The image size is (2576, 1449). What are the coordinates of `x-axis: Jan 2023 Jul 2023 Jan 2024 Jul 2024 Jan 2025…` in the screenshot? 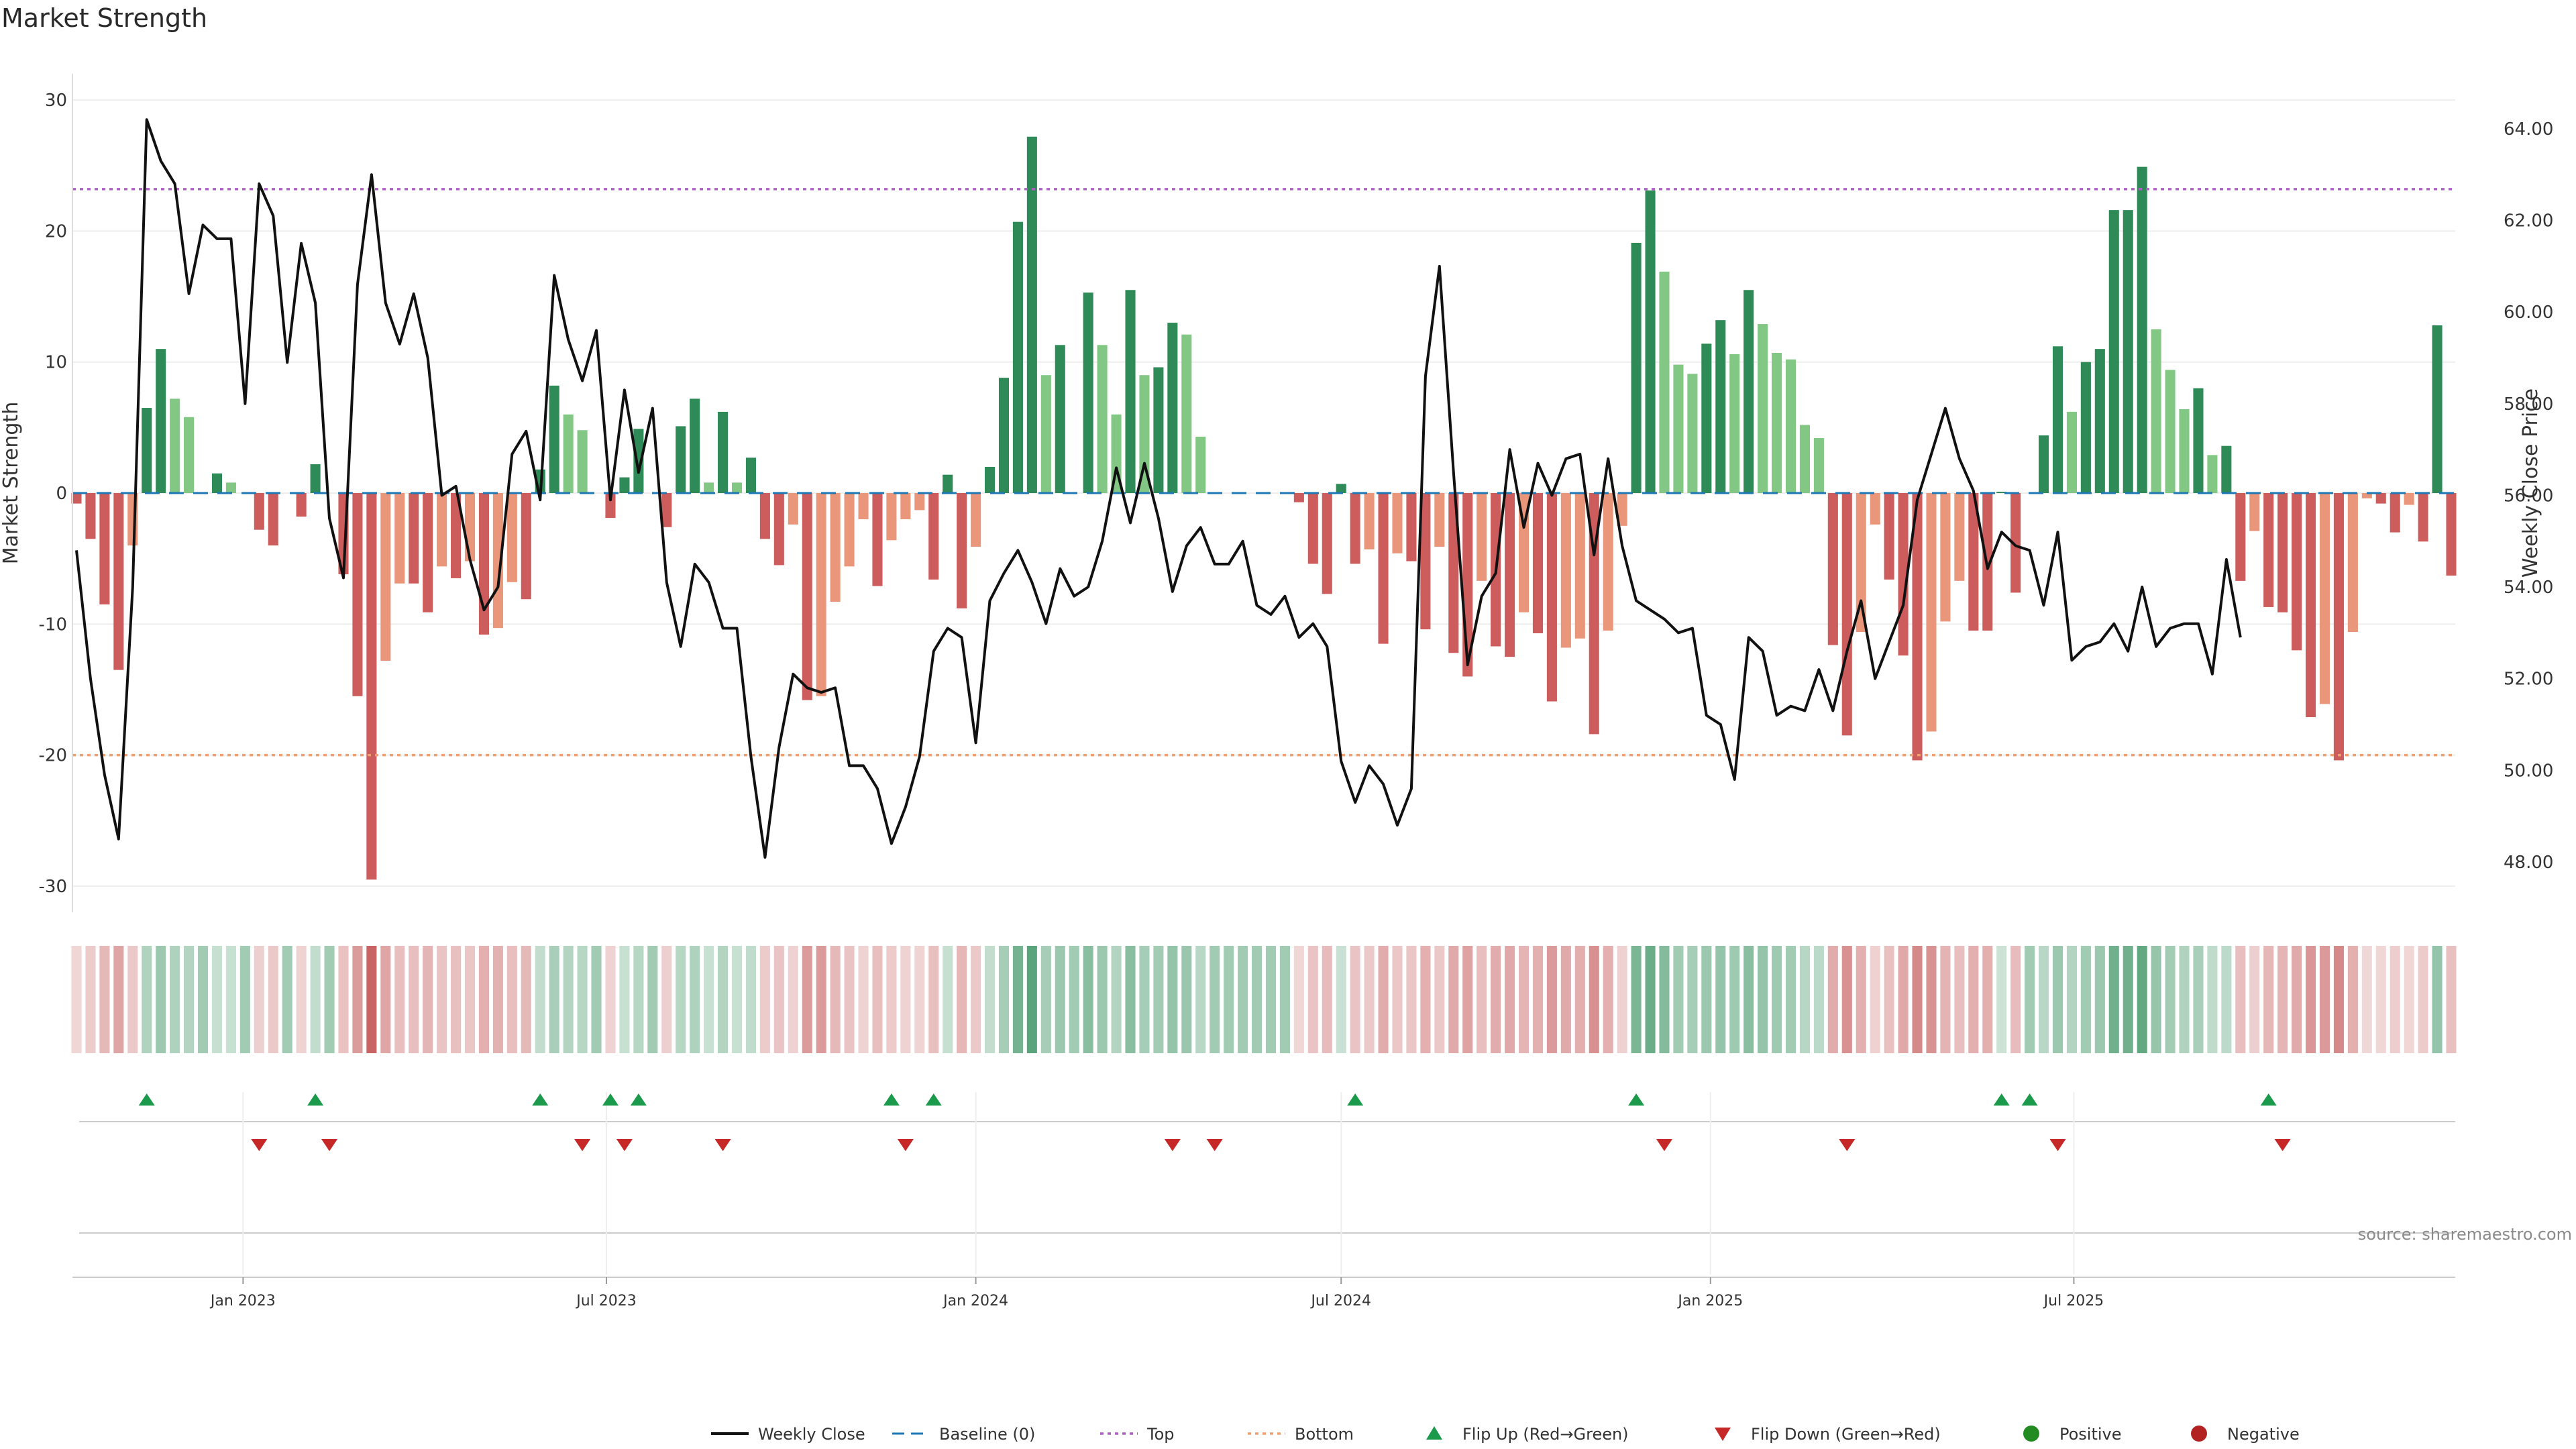 It's located at (1263, 1293).